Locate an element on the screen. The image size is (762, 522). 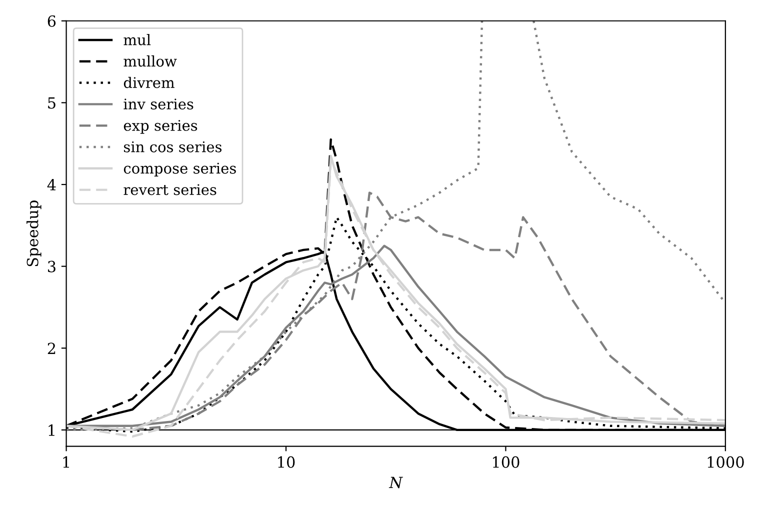
legend-label: divrem is located at coordinates (149, 82).